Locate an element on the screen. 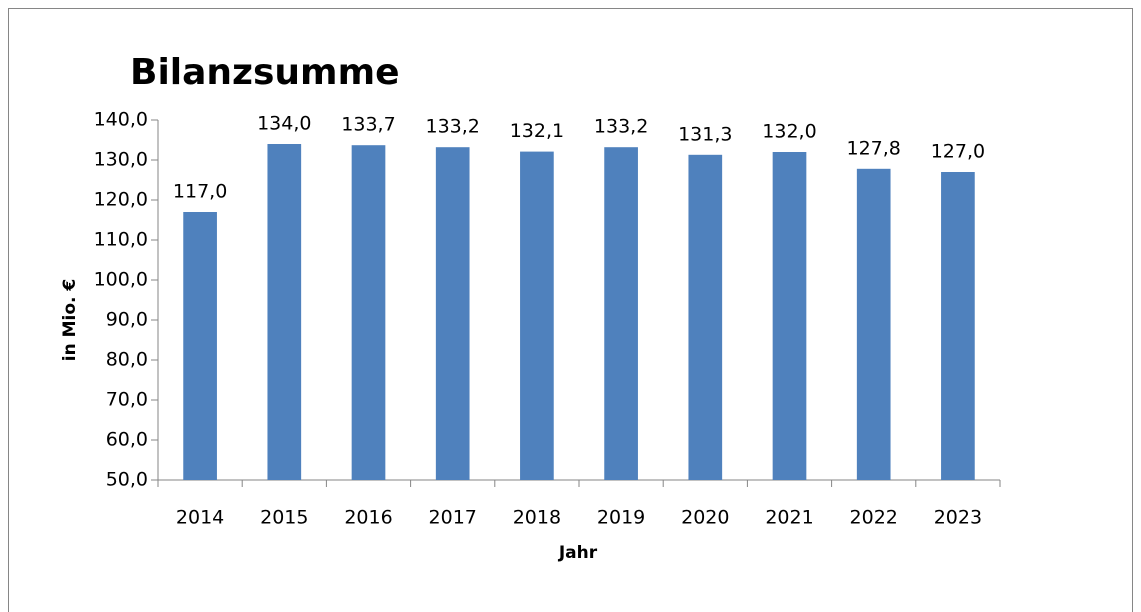 This screenshot has height=612, width=1141. y-tick-label: 110,0 is located at coordinates (121, 240).